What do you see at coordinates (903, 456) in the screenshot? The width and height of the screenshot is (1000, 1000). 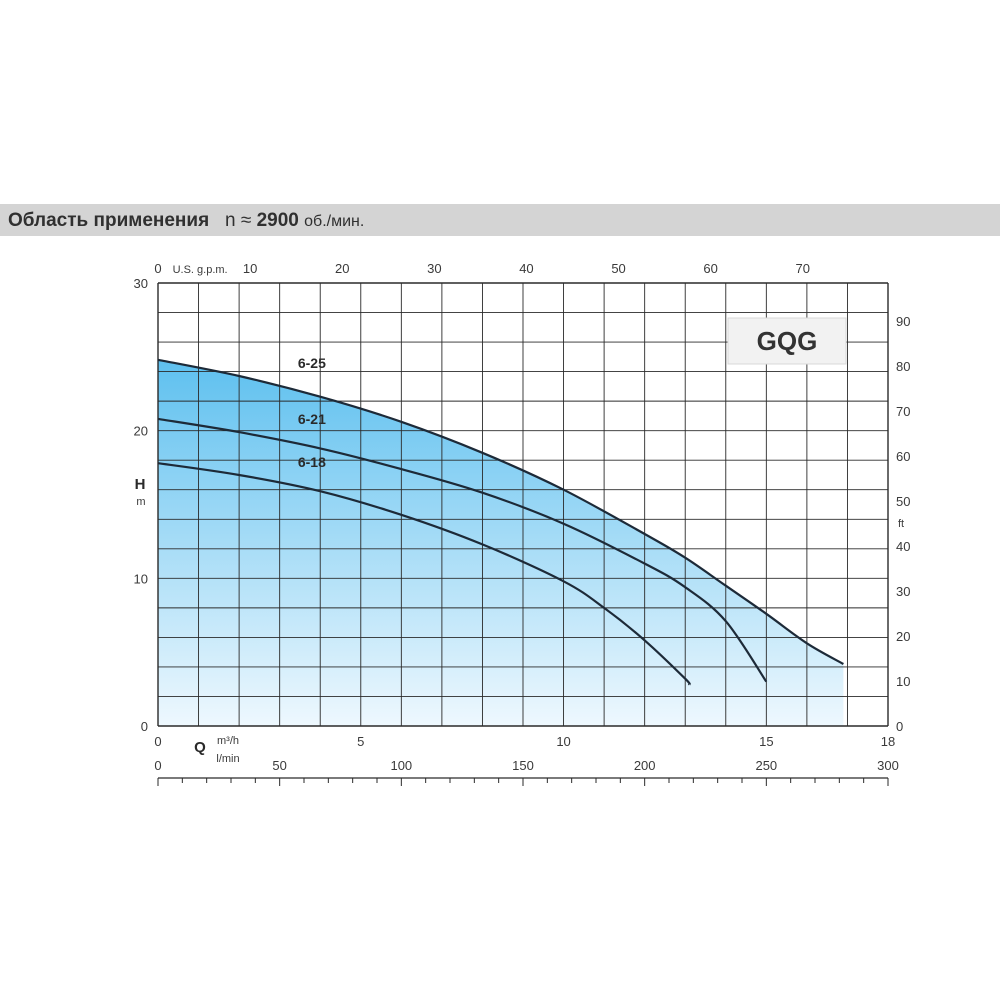 I see `ft-tick-label: 60` at bounding box center [903, 456].